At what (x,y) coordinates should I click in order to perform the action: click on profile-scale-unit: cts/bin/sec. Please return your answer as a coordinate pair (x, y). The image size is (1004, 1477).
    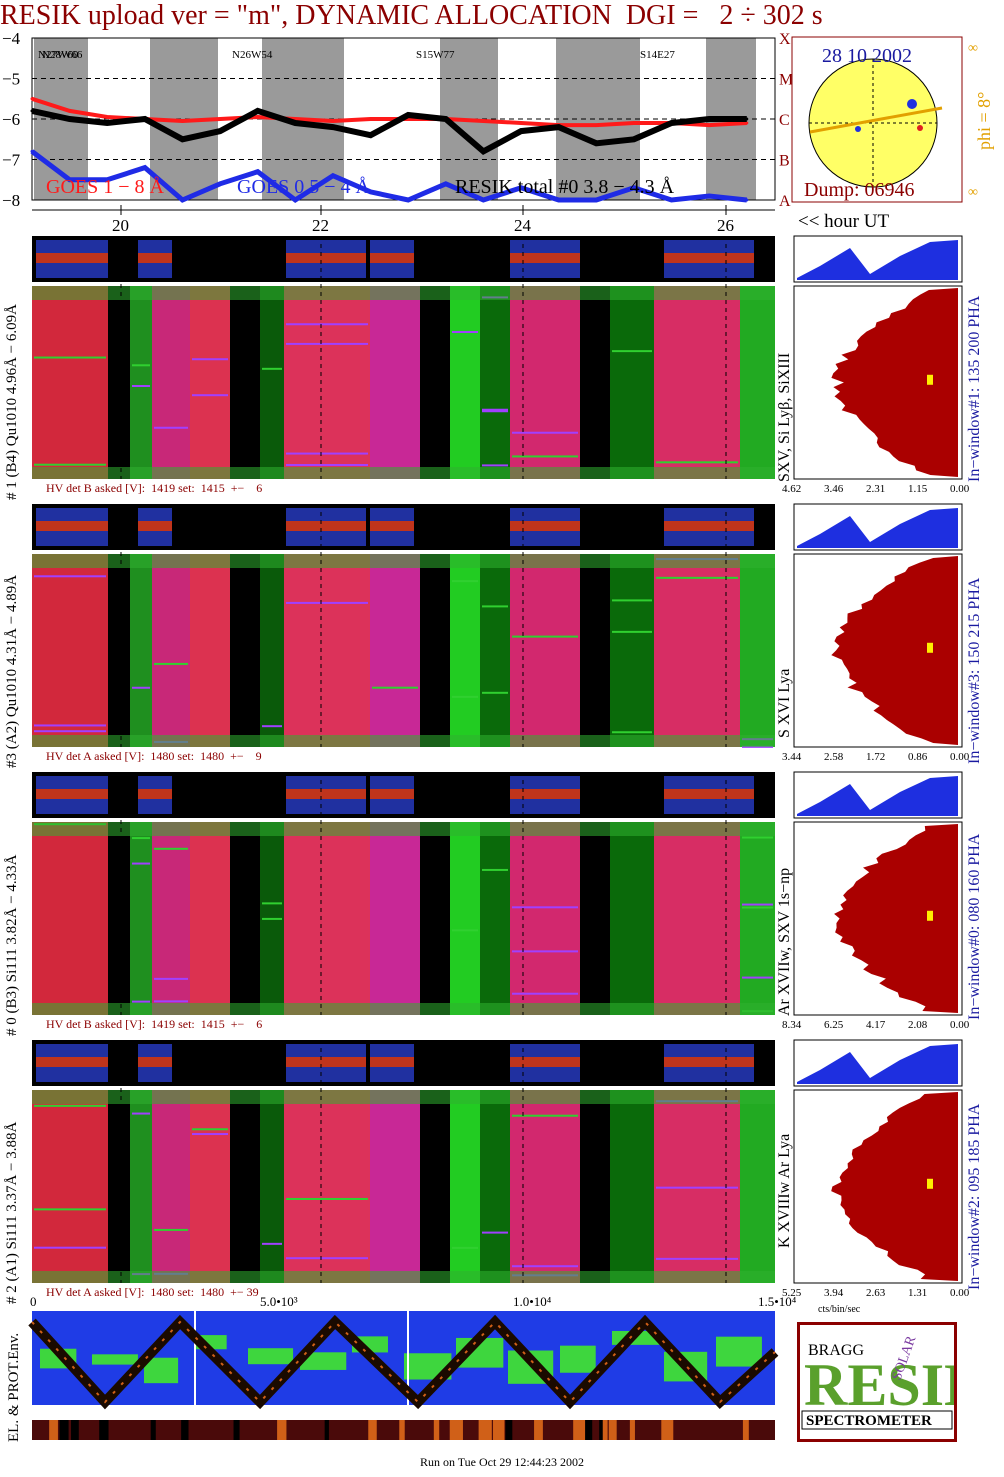
    Looking at the image, I should click on (839, 1309).